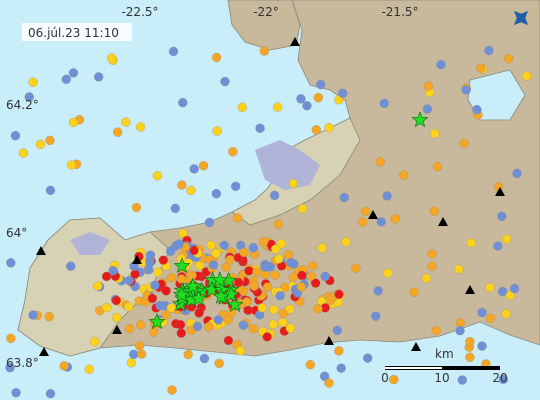 This screenshot has height=404, width=540. Describe the element at coordinates (444, 366) in the screenshot. I see `scale-bar: km 0 10 20` at that location.